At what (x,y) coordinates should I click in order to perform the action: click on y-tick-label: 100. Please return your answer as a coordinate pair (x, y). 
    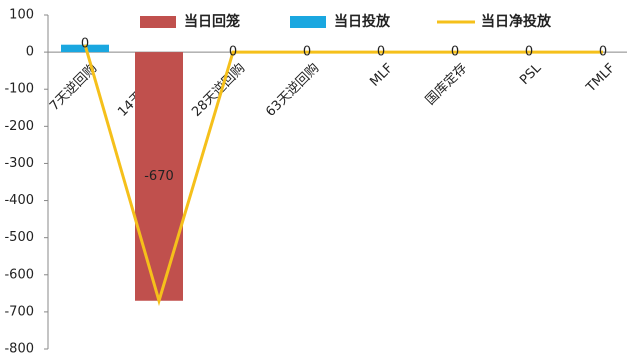
    Looking at the image, I should click on (21, 15).